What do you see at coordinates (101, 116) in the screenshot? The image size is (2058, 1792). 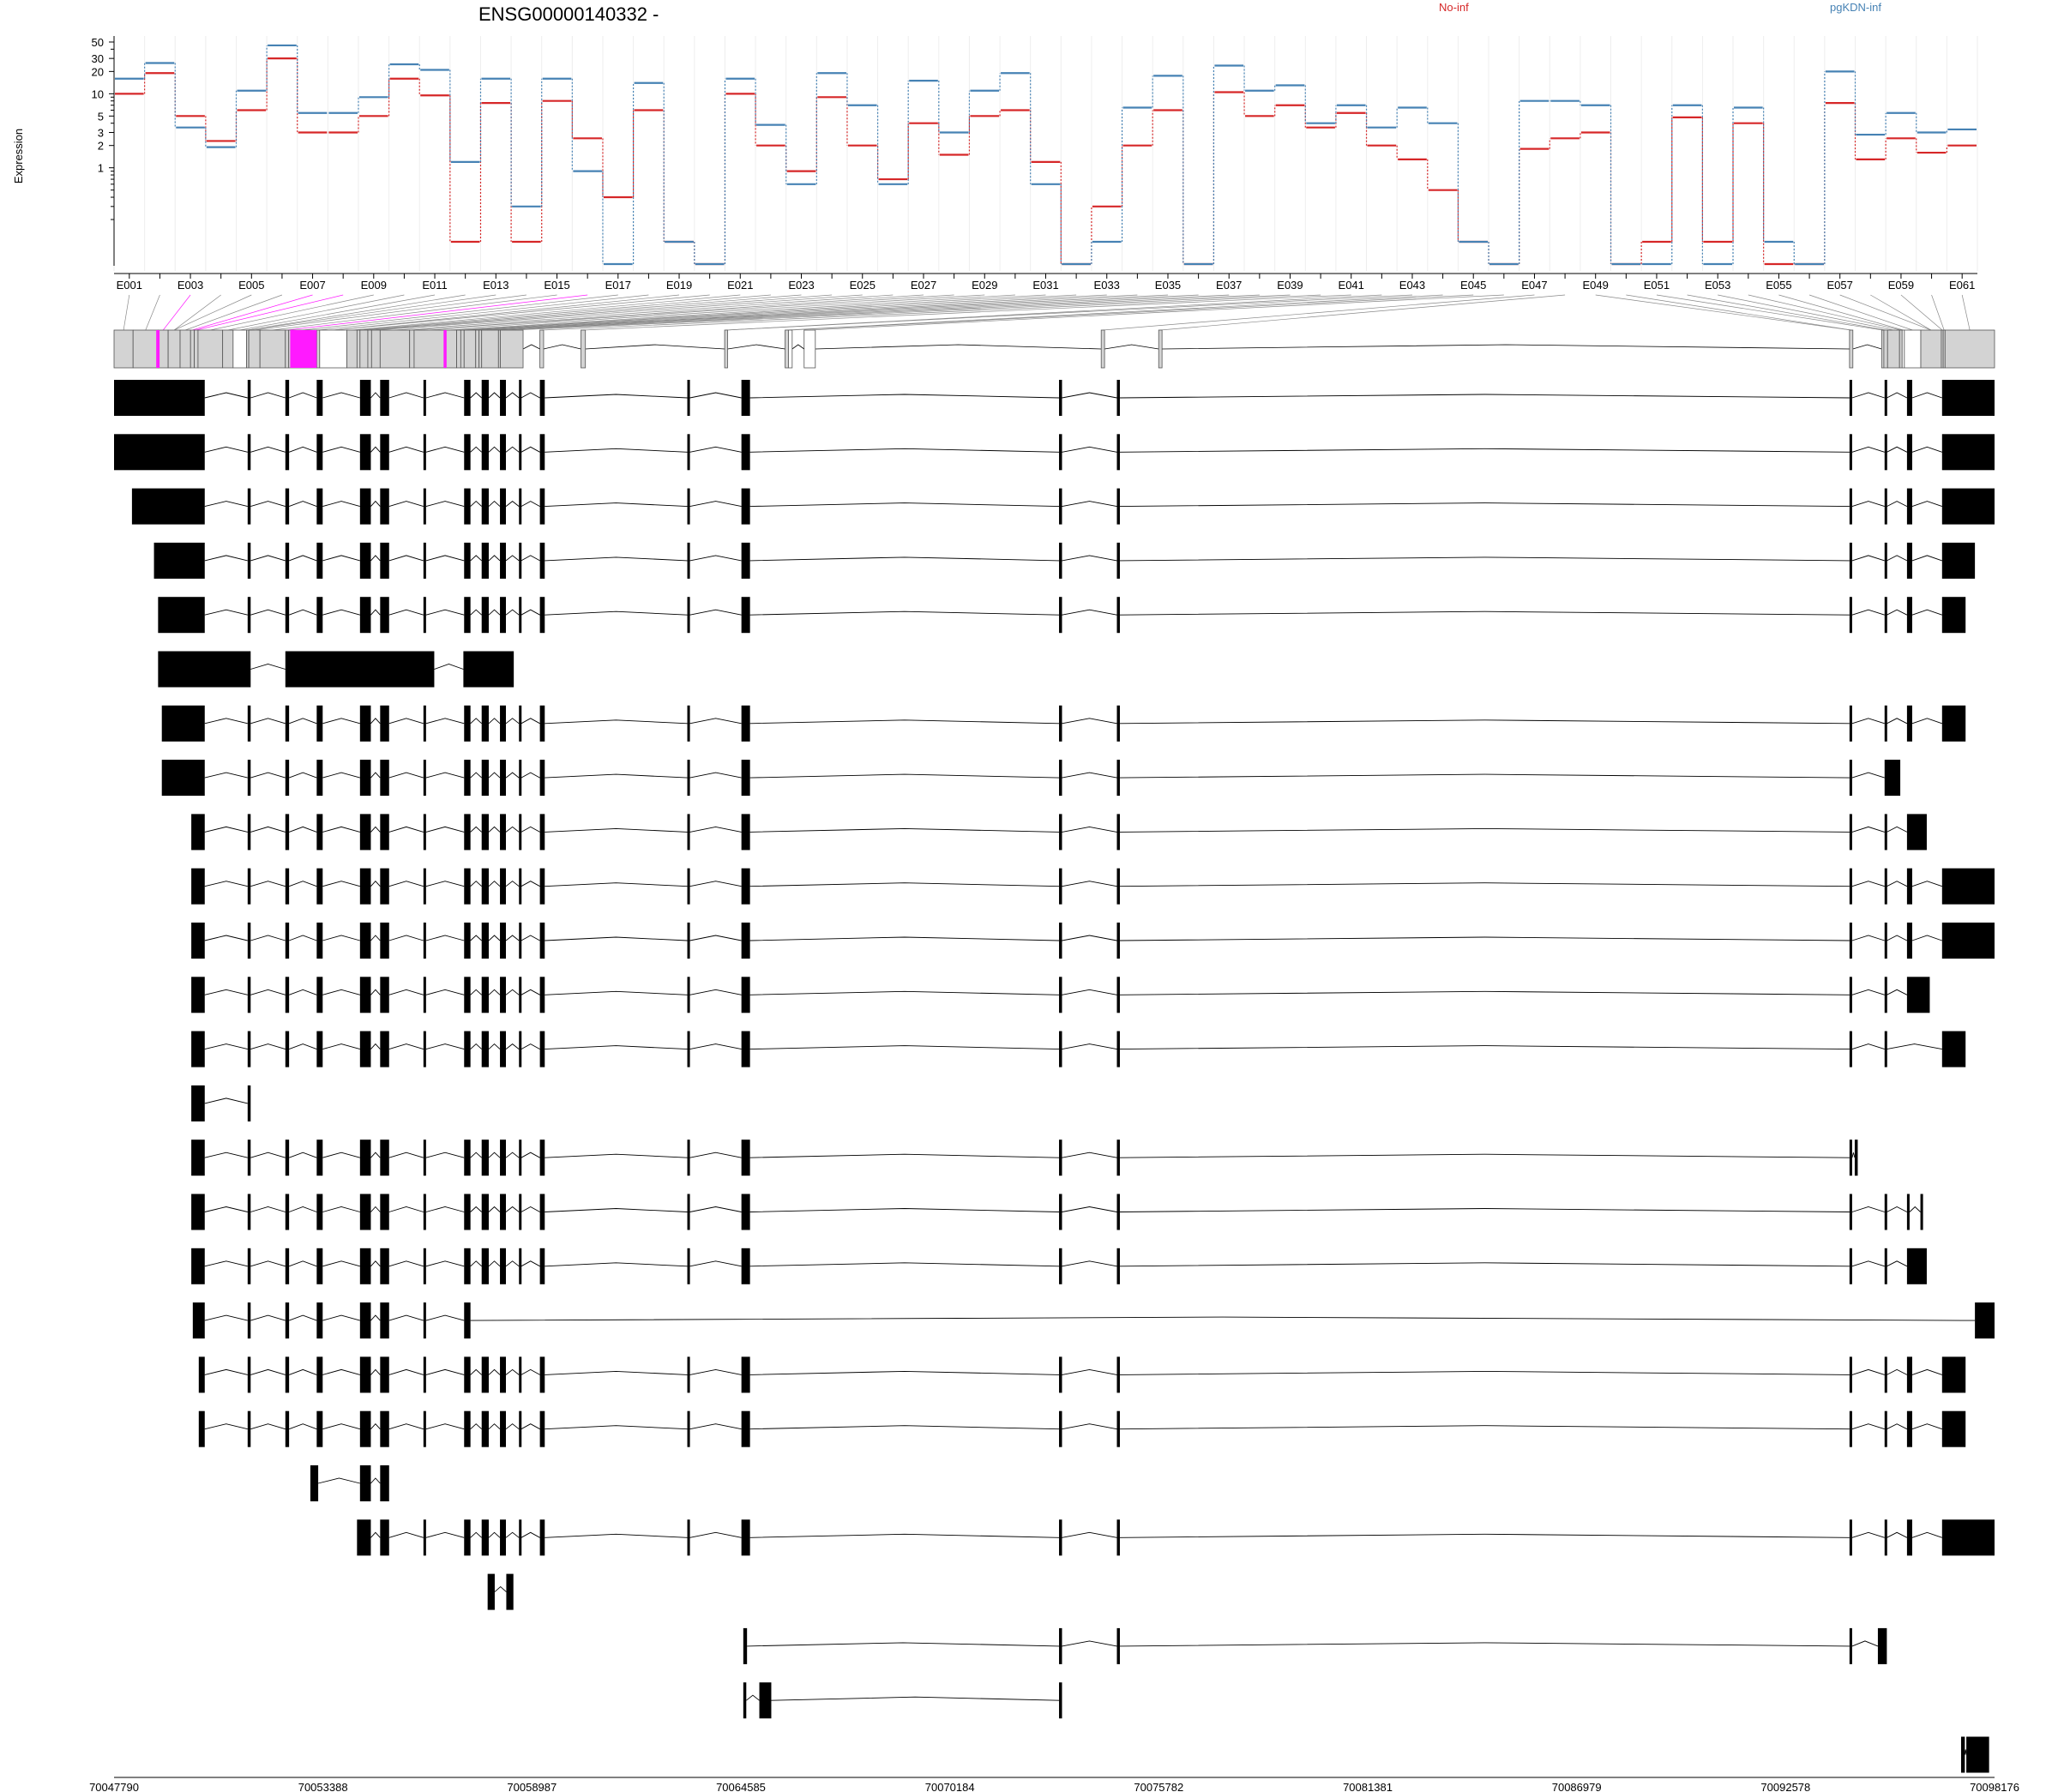 I see `y-tick-label: 5` at bounding box center [101, 116].